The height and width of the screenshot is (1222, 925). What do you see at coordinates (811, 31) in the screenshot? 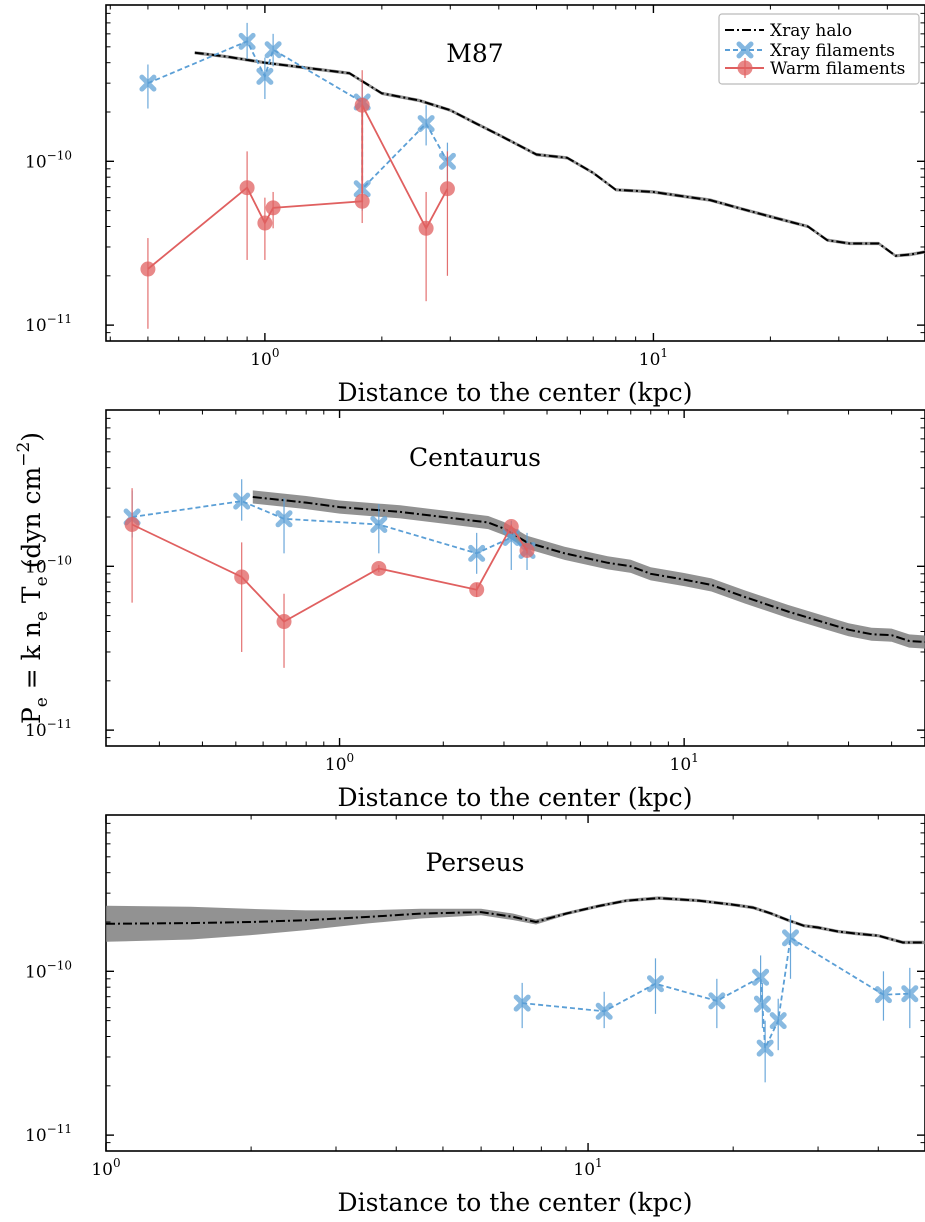
I see `legend-label-halo: Xray halo` at bounding box center [811, 31].